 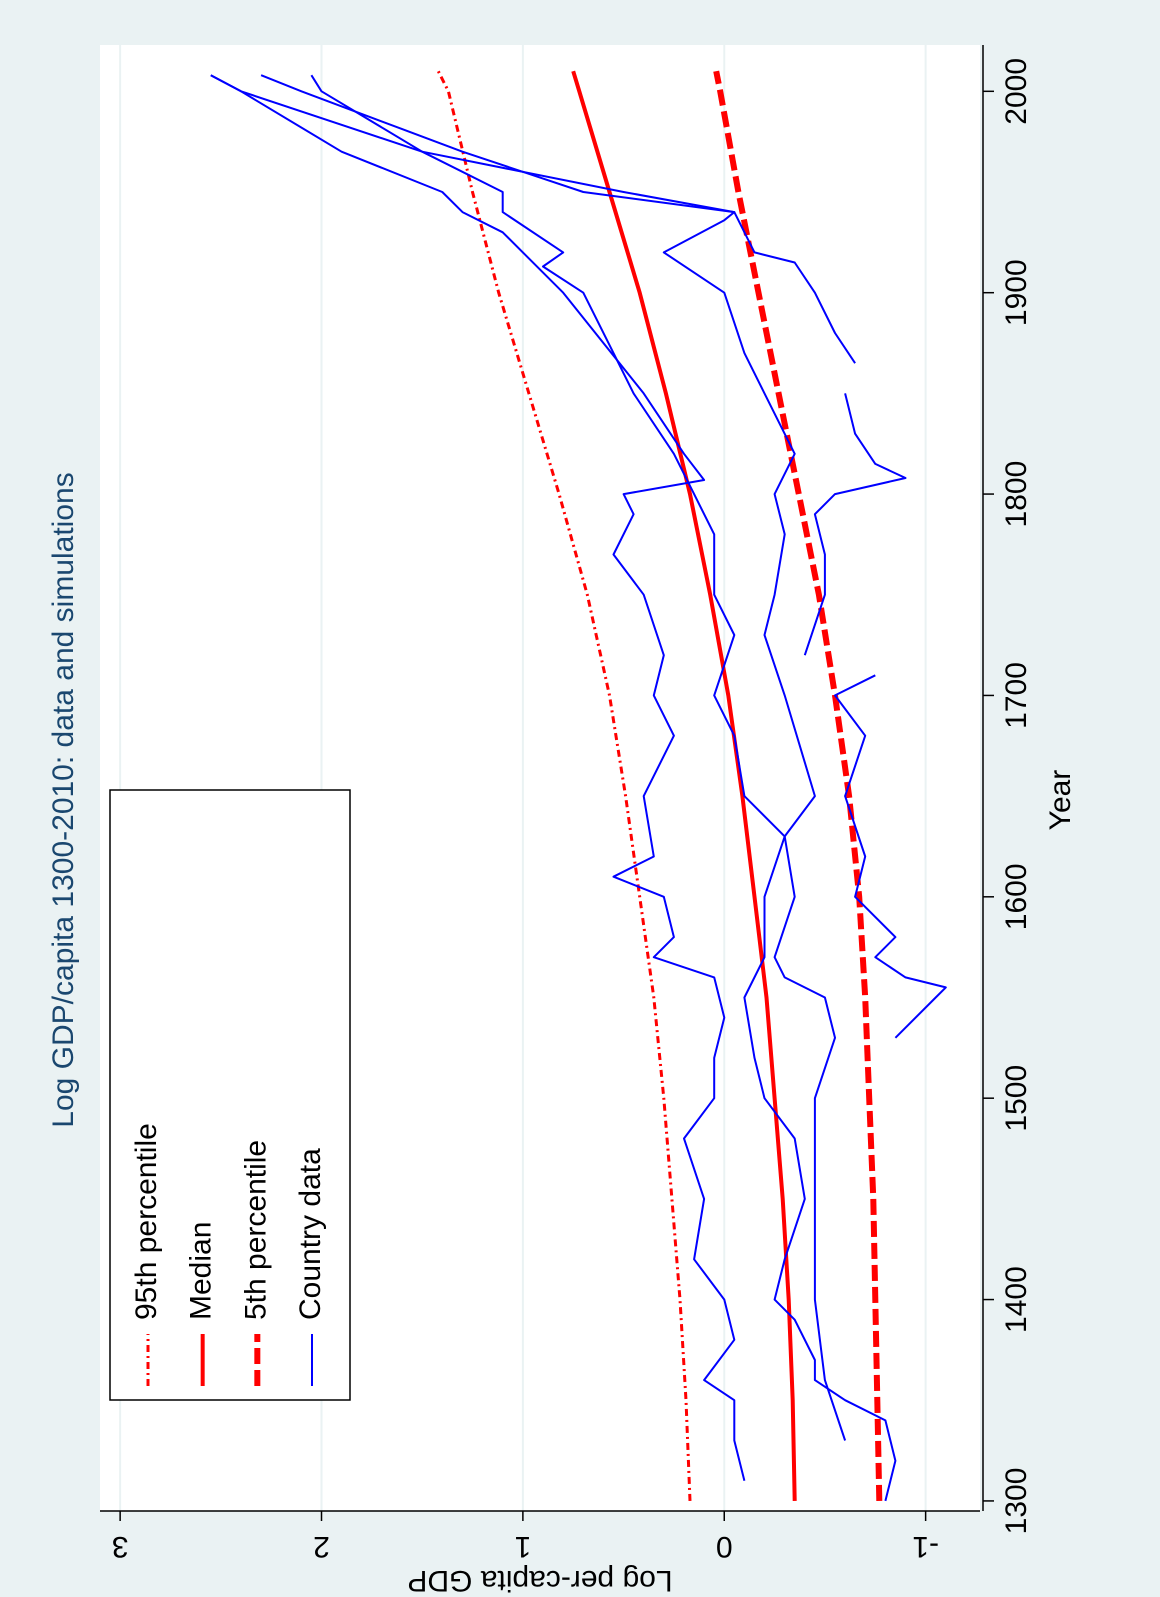 I want to click on x-tick-label: 1800, so click(x=1016, y=494).